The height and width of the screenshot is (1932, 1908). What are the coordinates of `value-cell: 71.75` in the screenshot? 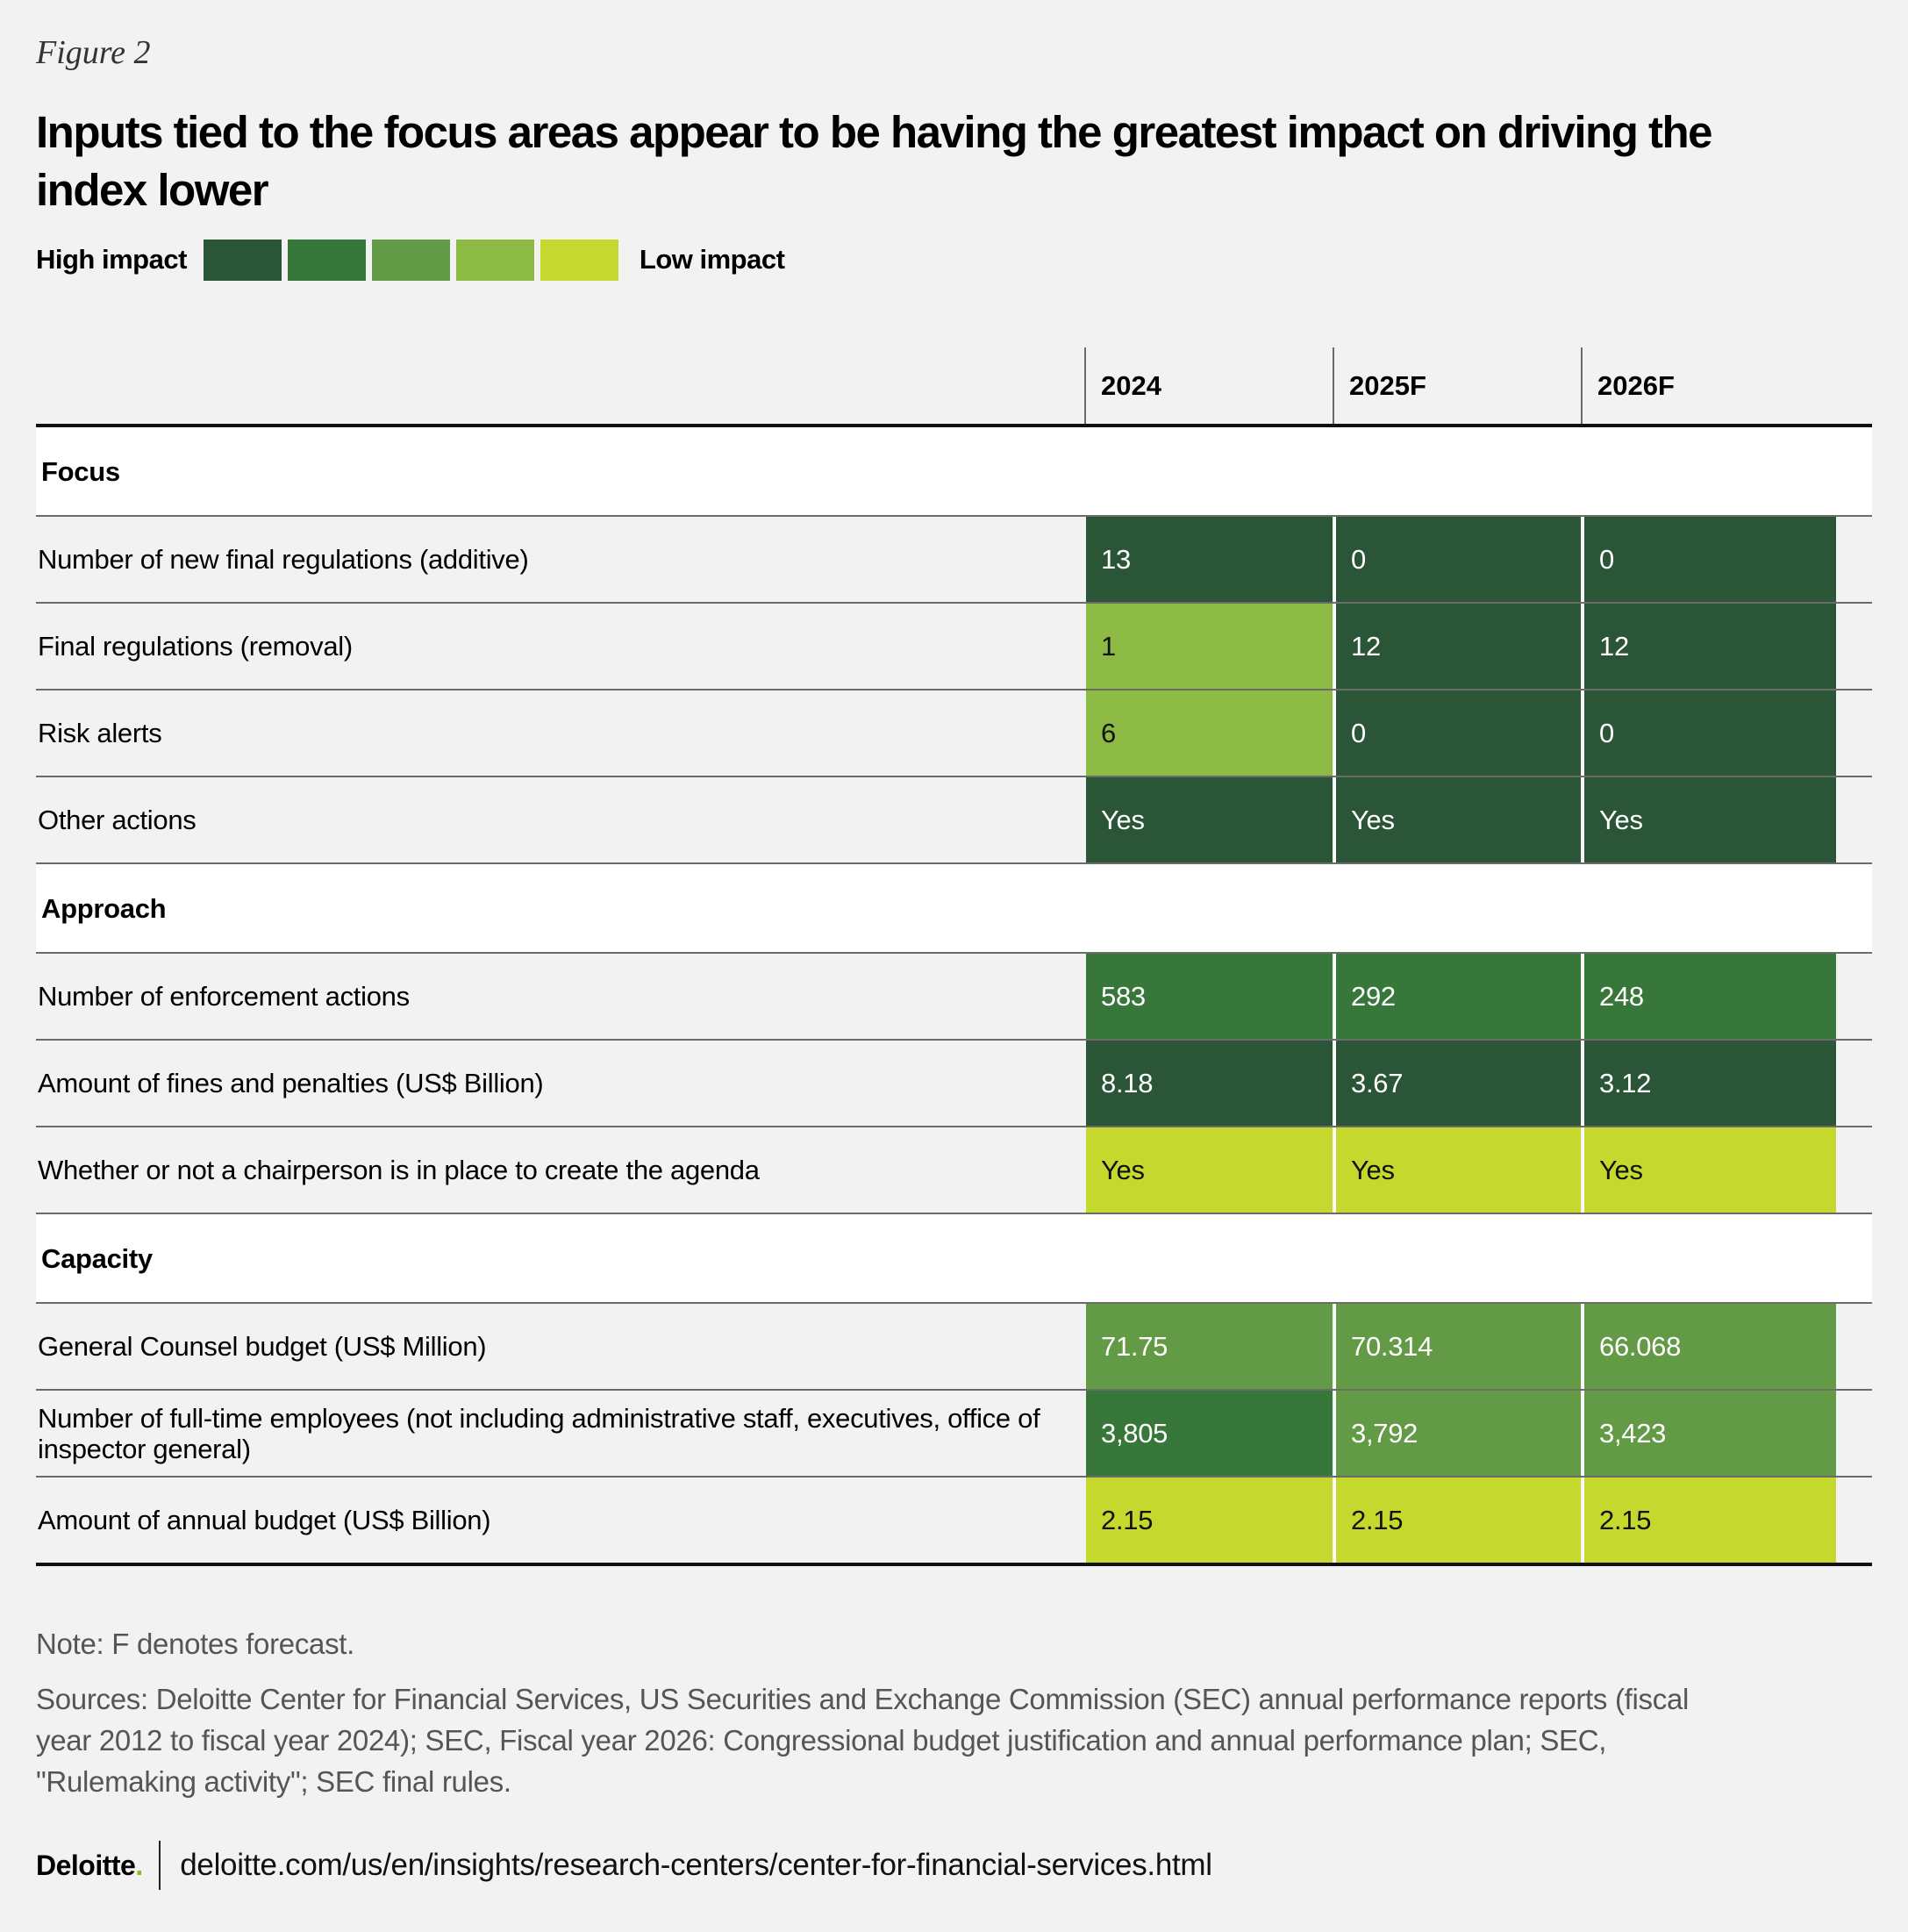 It's located at (1209, 1346).